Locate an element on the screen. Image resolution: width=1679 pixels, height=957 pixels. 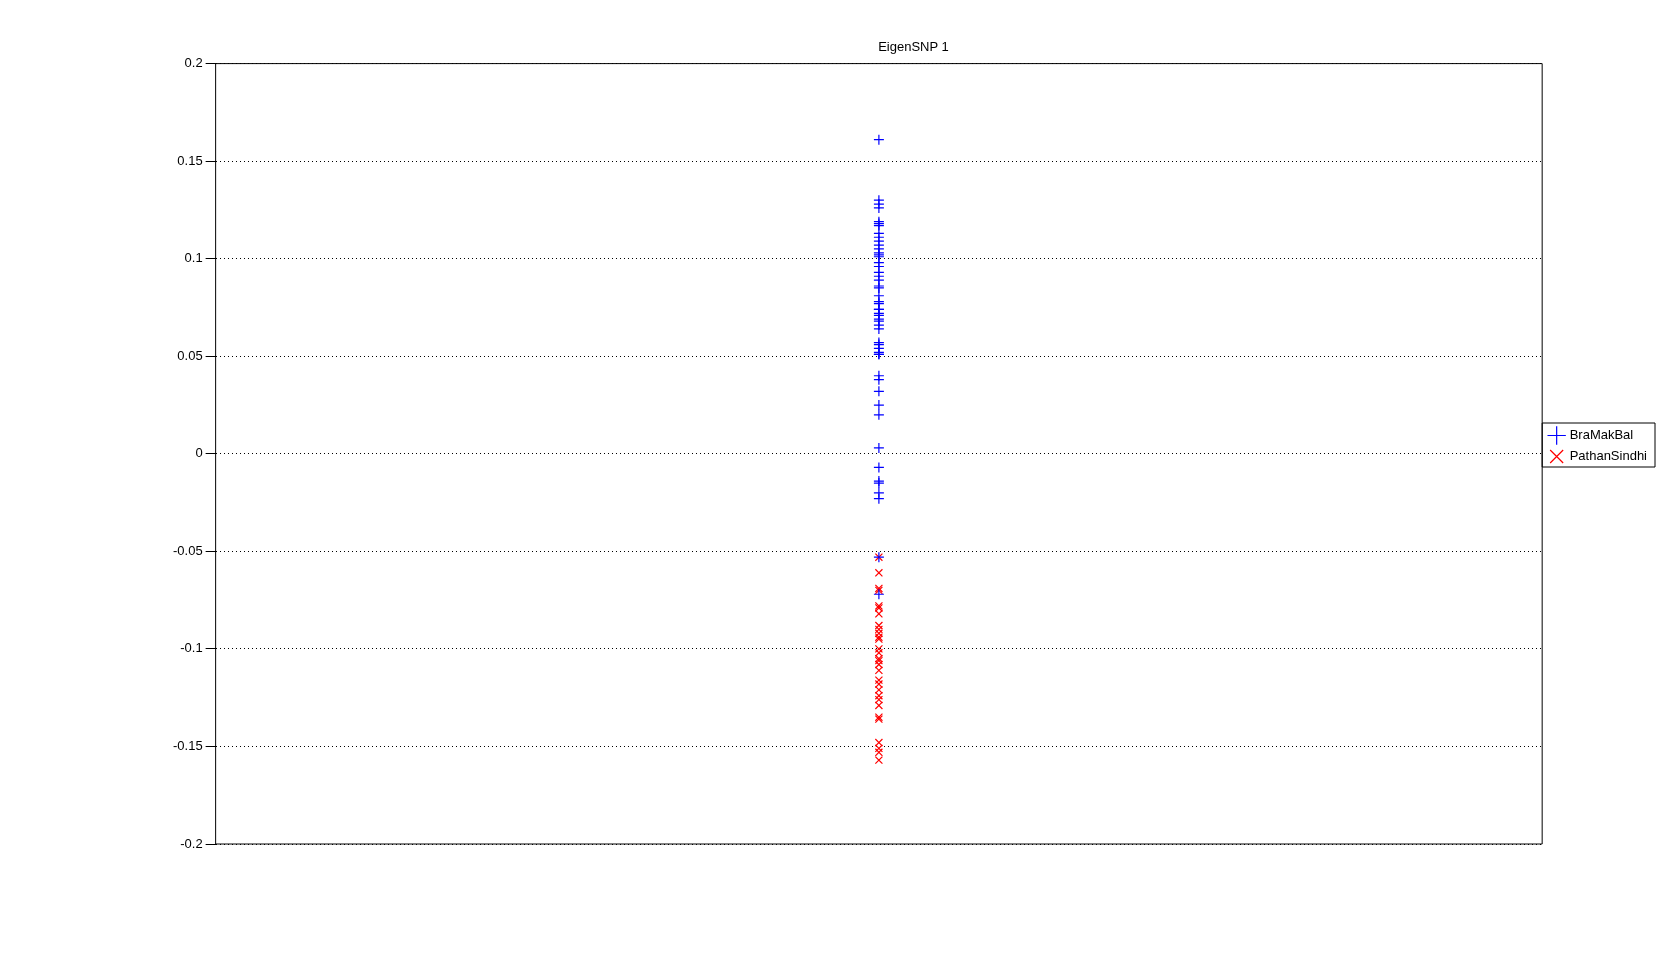
y-tick-label: 0.1 is located at coordinates (193, 258).